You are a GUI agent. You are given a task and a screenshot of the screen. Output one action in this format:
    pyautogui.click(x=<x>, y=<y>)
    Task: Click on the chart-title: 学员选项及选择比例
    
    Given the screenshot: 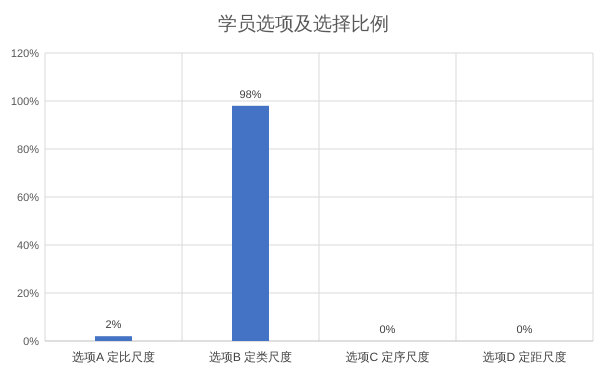 What is the action you would take?
    pyautogui.click(x=303, y=24)
    